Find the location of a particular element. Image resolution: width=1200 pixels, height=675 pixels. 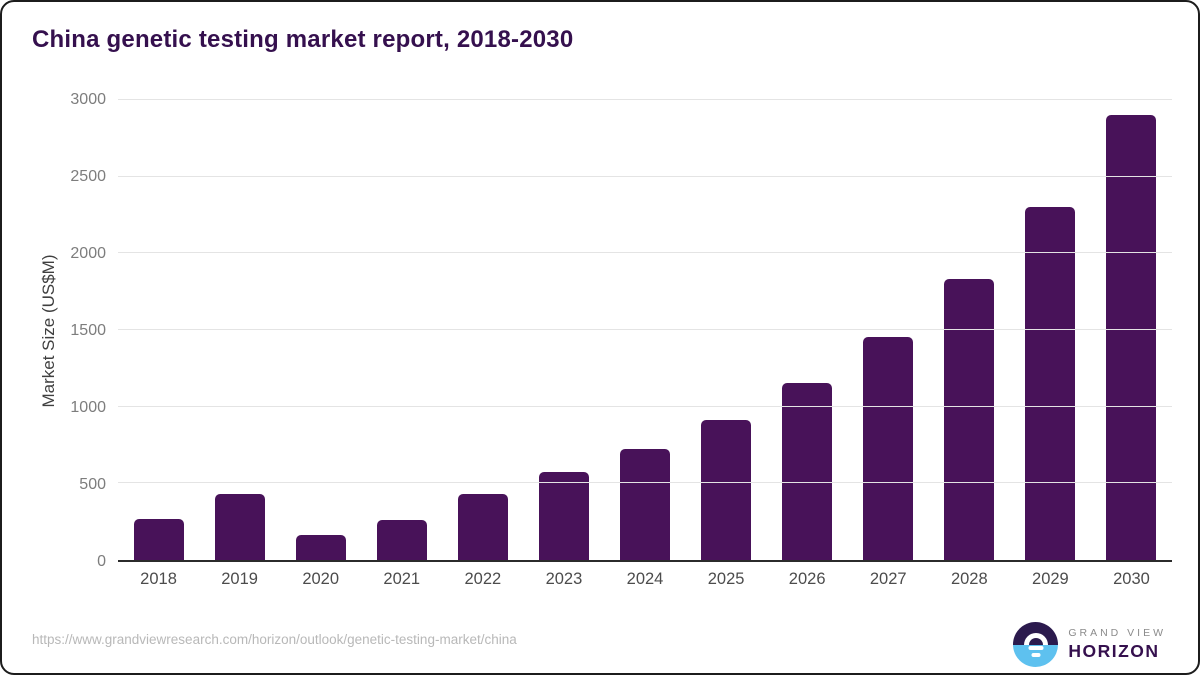

bar-slot-2025 is located at coordinates (726, 330).